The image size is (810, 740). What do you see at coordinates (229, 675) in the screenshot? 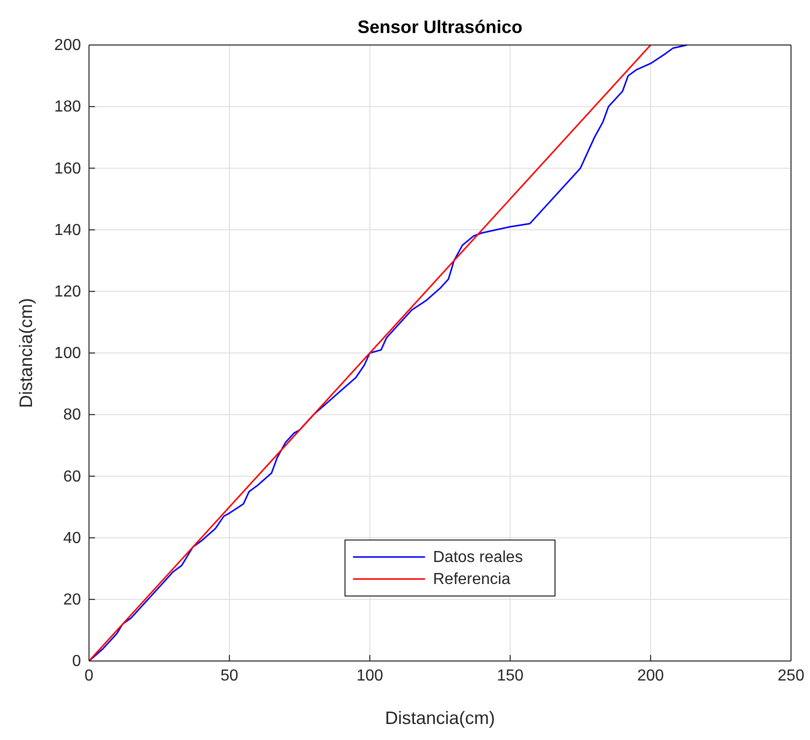
I see `x-tick-label: 50` at bounding box center [229, 675].